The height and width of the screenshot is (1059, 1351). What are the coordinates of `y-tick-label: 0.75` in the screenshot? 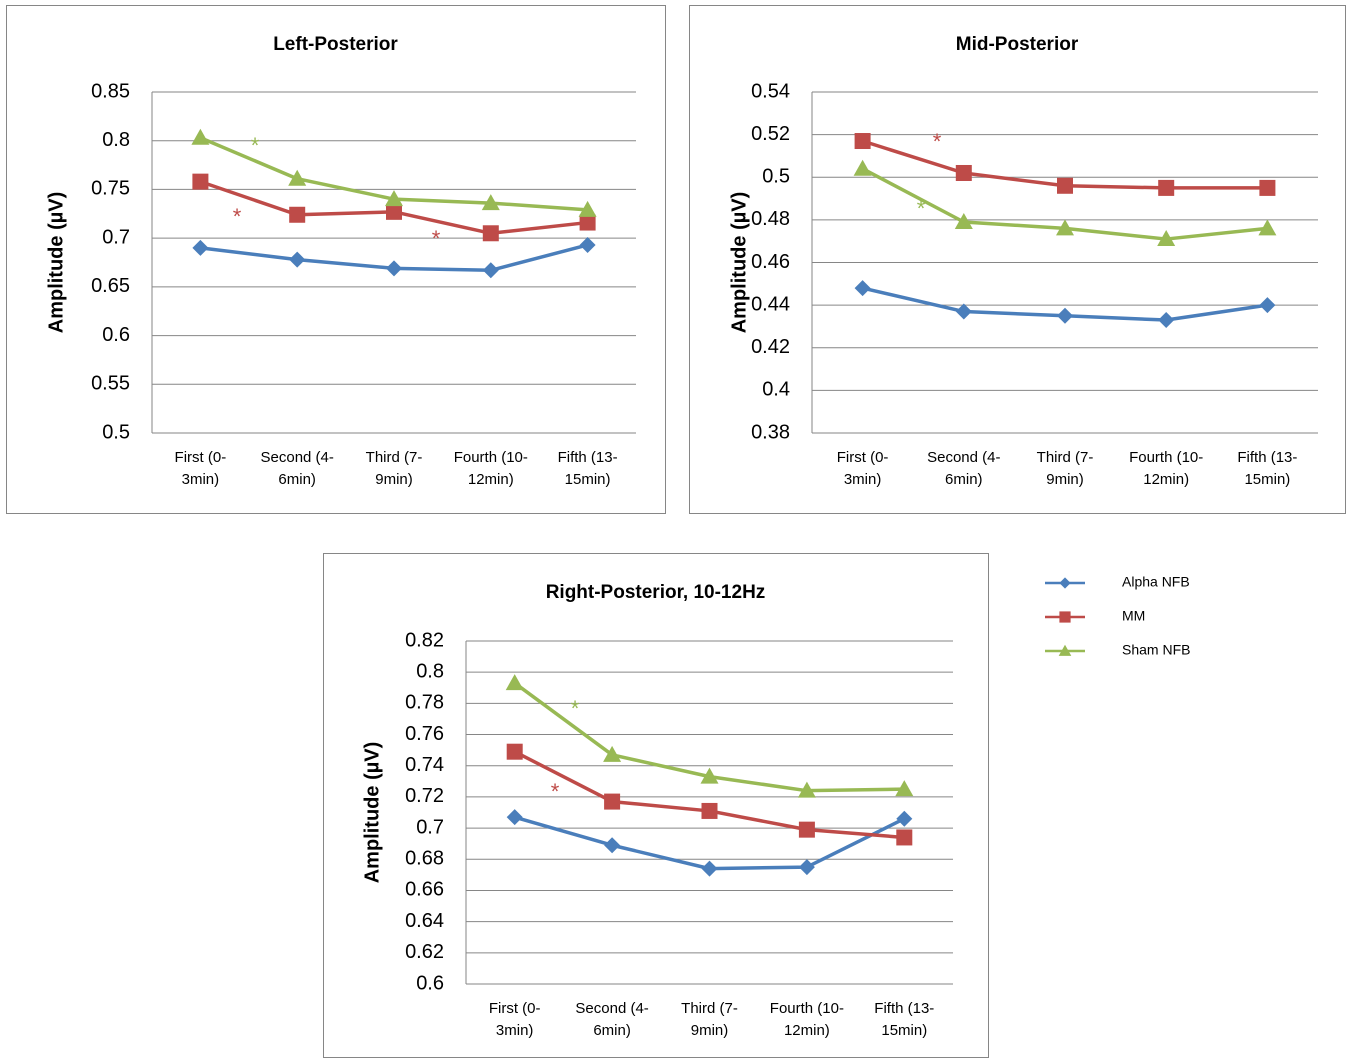 It's located at (110, 189).